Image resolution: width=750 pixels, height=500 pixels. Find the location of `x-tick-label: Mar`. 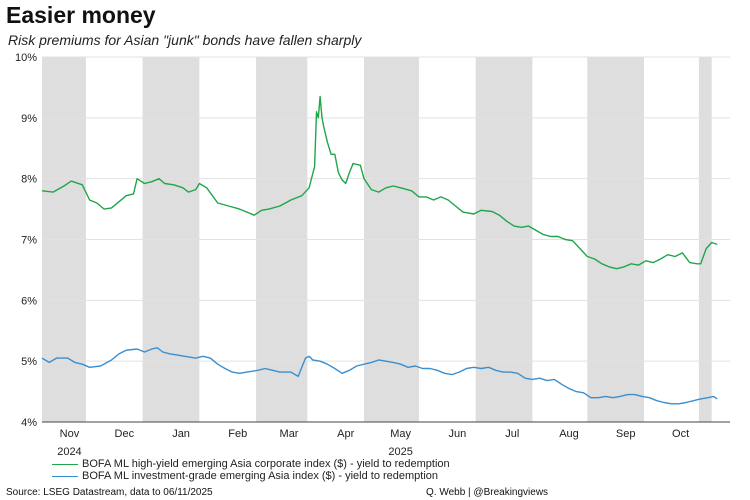

x-tick-label: Mar is located at coordinates (289, 434).